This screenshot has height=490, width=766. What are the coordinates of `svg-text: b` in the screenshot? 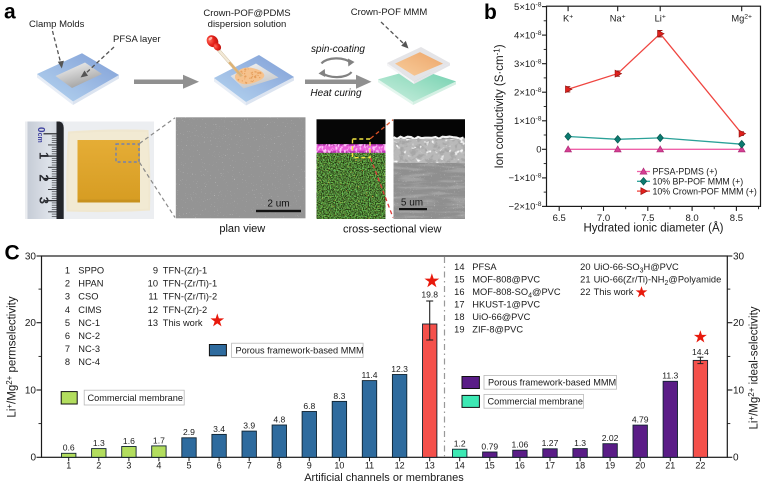 It's located at (490, 12).